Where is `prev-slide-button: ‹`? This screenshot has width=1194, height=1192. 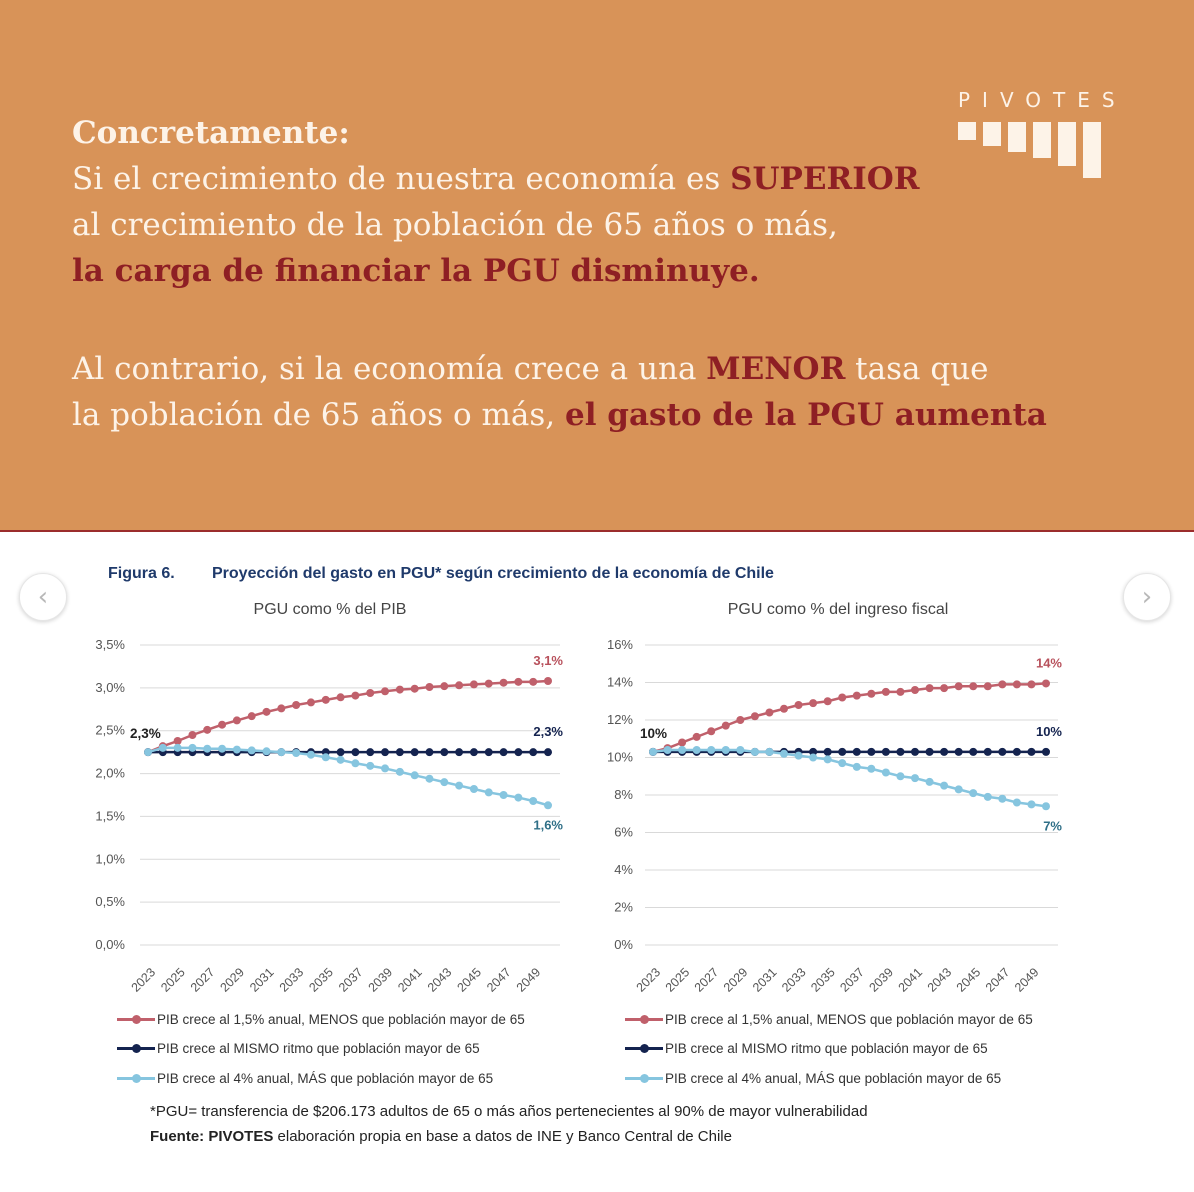
prev-slide-button: ‹ is located at coordinates (43, 597).